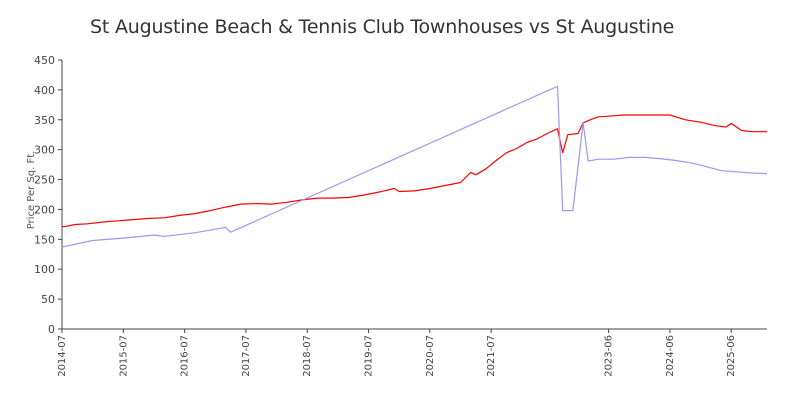 Image resolution: width=800 pixels, height=404 pixels. I want to click on x-tick-label: 2024-06, so click(670, 356).